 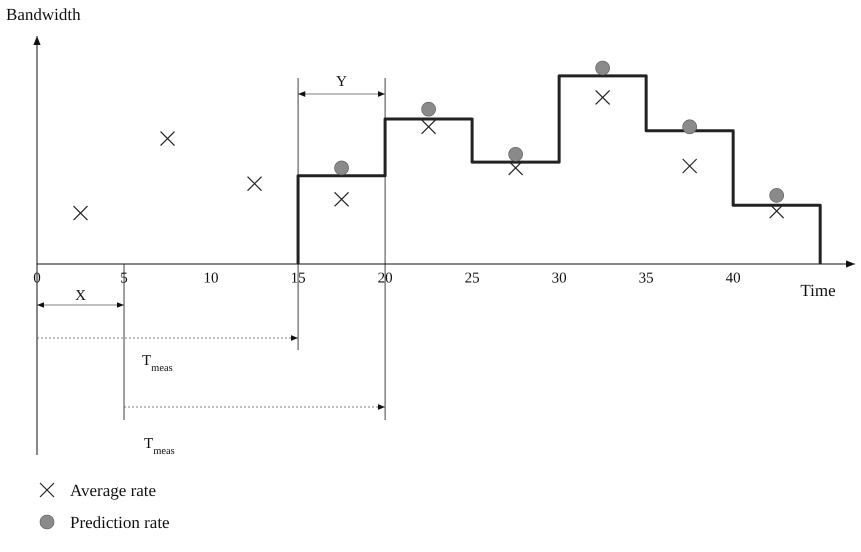 I want to click on x-tick-label: 25, so click(x=472, y=278).